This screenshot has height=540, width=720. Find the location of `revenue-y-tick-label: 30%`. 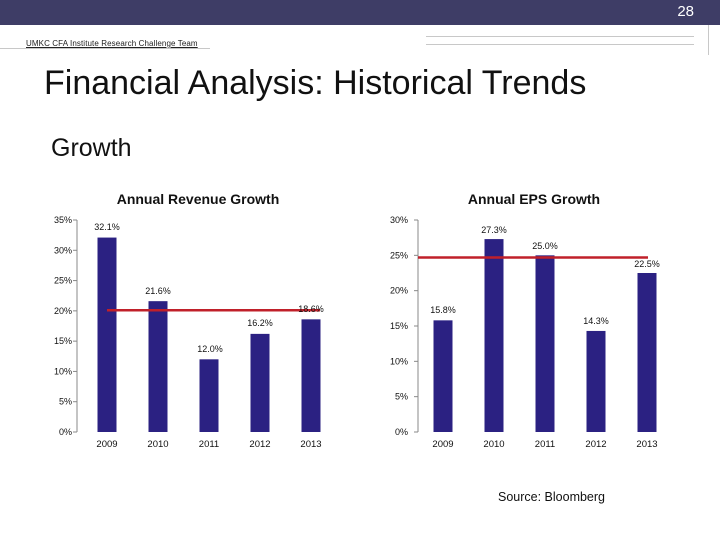

revenue-y-tick-label: 30% is located at coordinates (63, 250).